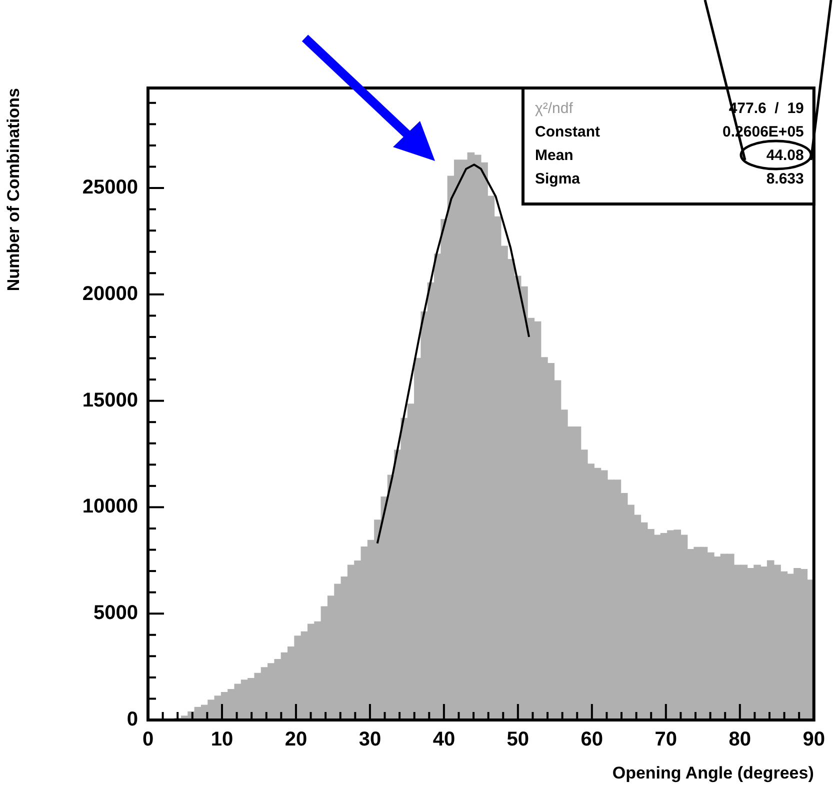  Describe the element at coordinates (592, 739) in the screenshot. I see `x-tick-label: 60` at that location.